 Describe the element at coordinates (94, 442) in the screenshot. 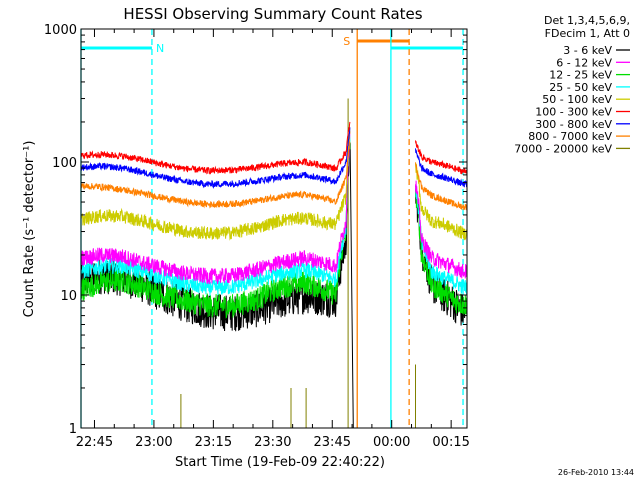

I see `x-tick-label: 22:45` at that location.